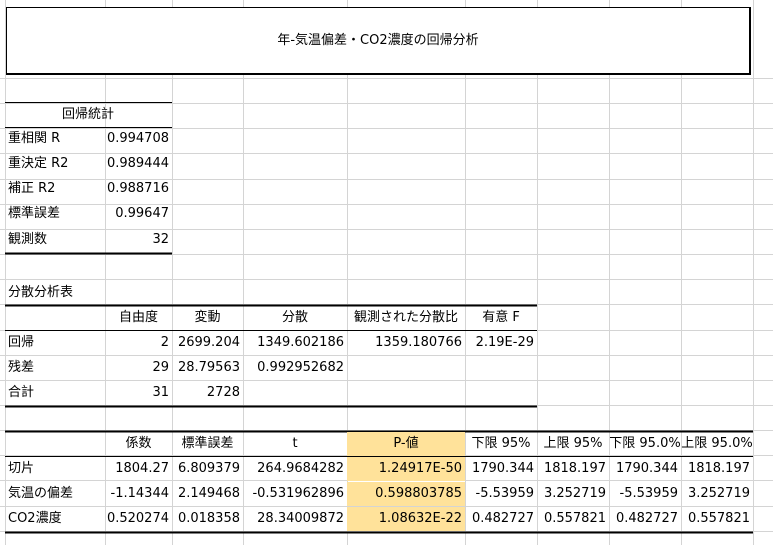  What do you see at coordinates (574, 518) in the screenshot?
I see `coef-upper95: 0.557821` at bounding box center [574, 518].